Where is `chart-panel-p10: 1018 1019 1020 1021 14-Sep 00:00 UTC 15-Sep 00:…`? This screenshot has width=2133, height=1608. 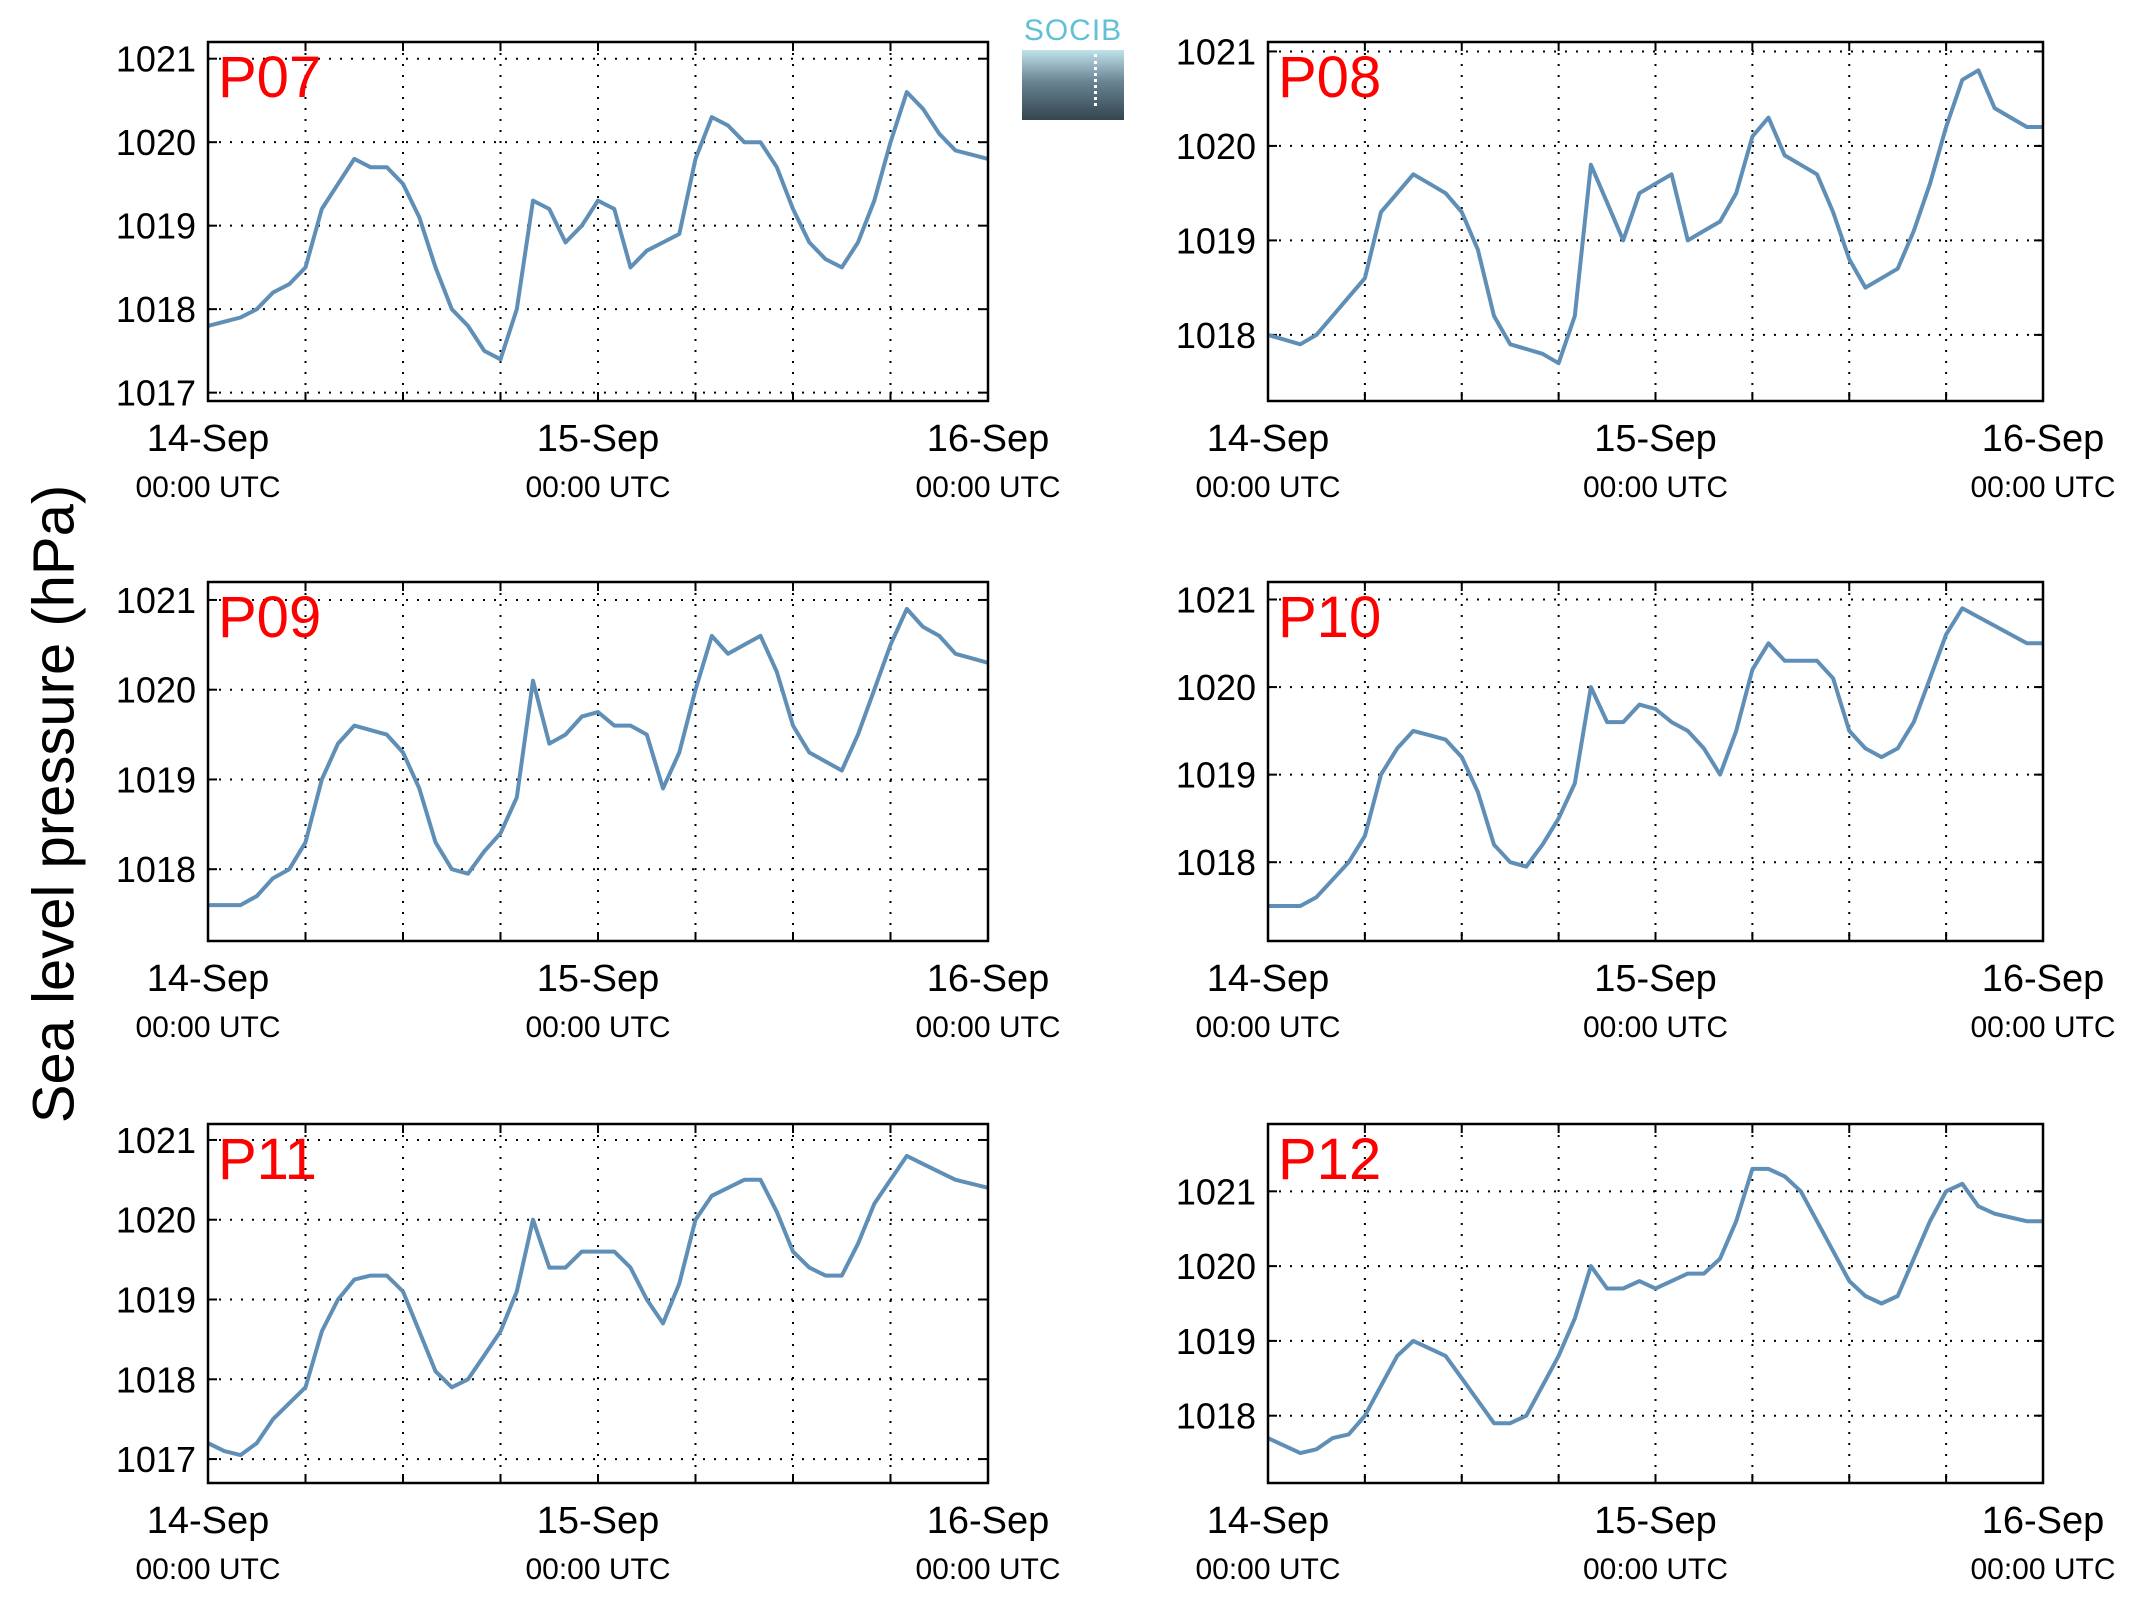
chart-panel-p10: 1018 1019 1020 1021 14-Sep 00:00 UTC 15-Sep 00:… is located at coordinates (1646, 812).